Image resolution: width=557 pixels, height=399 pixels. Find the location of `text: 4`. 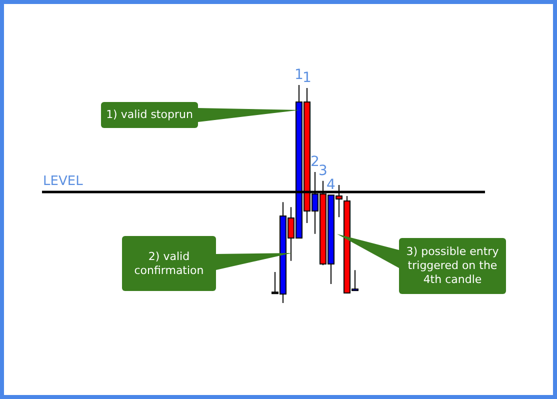

text: 4 is located at coordinates (331, 185).